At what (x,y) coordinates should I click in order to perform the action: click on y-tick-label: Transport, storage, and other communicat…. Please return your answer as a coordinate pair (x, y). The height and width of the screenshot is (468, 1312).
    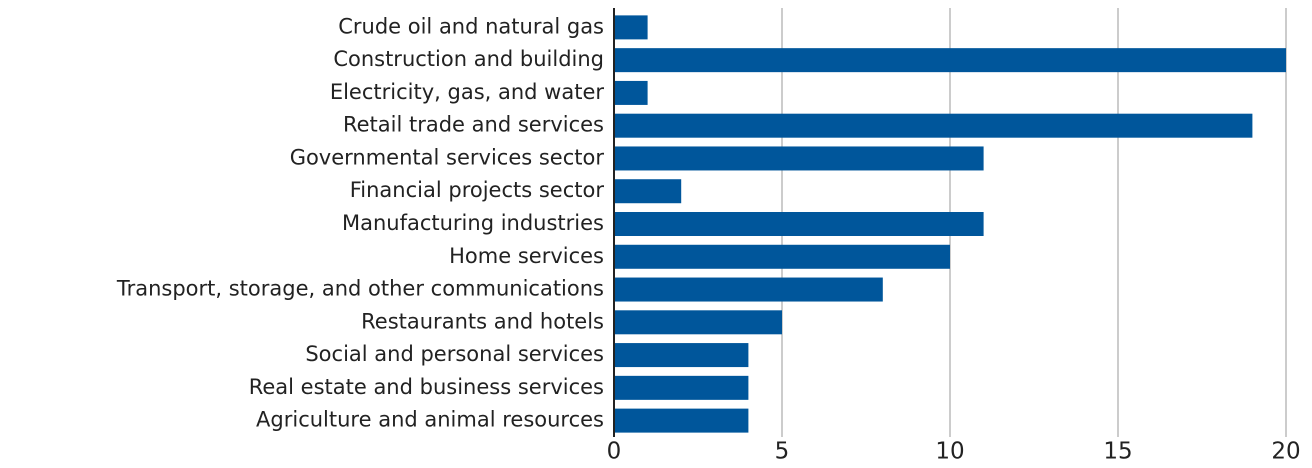
    Looking at the image, I should click on (360, 289).